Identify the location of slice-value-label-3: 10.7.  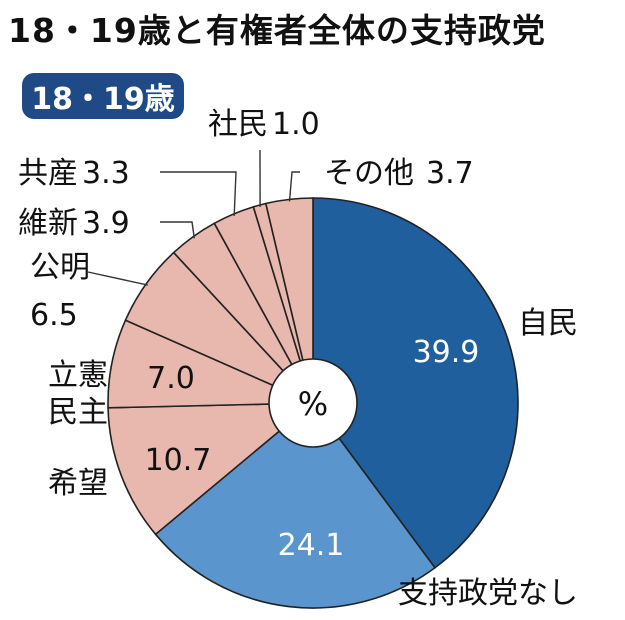
(178, 460).